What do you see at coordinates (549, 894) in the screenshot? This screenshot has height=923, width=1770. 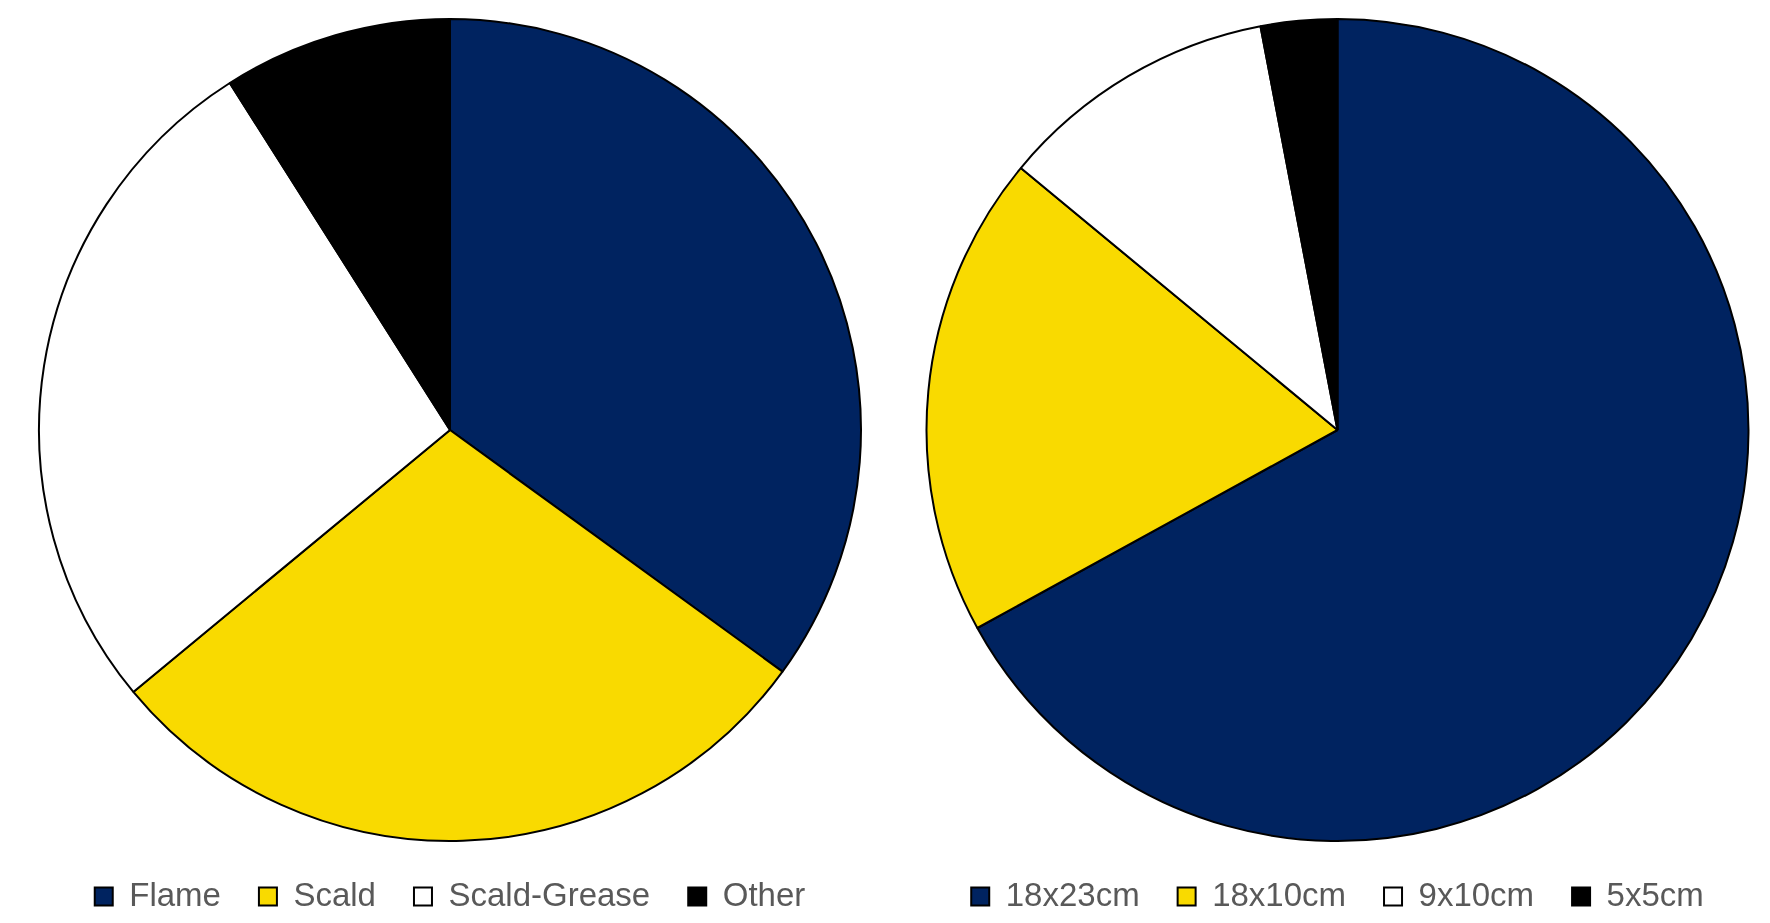 I see `legend-label: Scald-Grease` at bounding box center [549, 894].